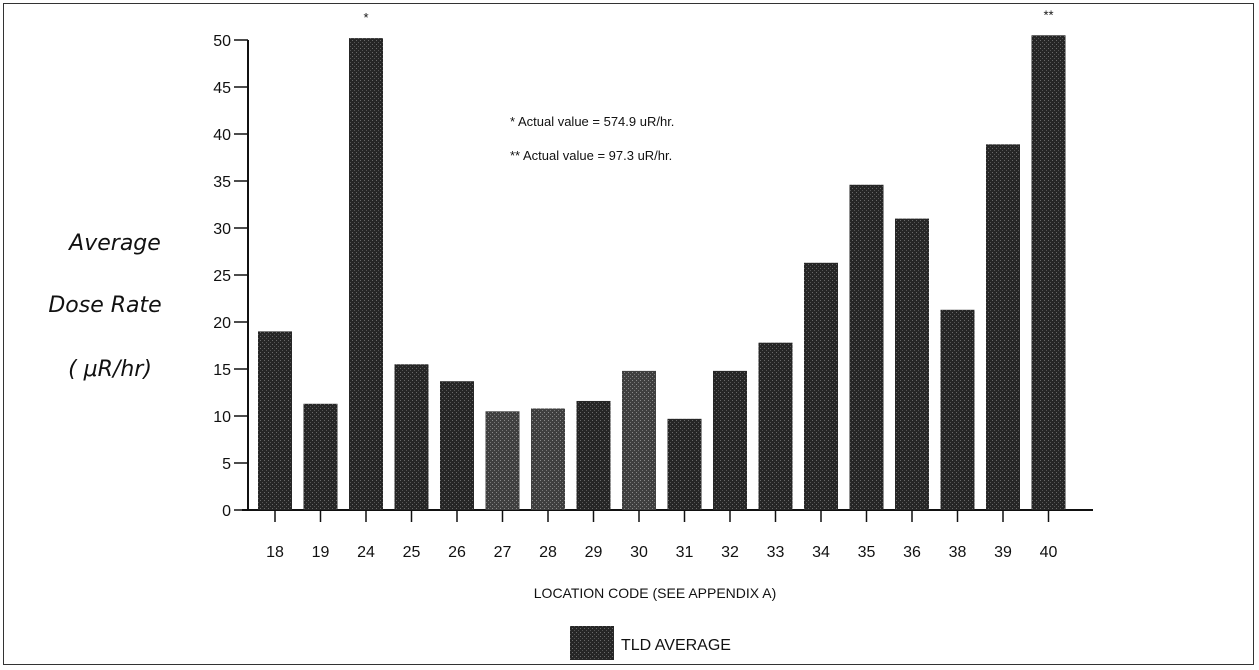  What do you see at coordinates (867, 552) in the screenshot?
I see `x-tick-label: 35` at bounding box center [867, 552].